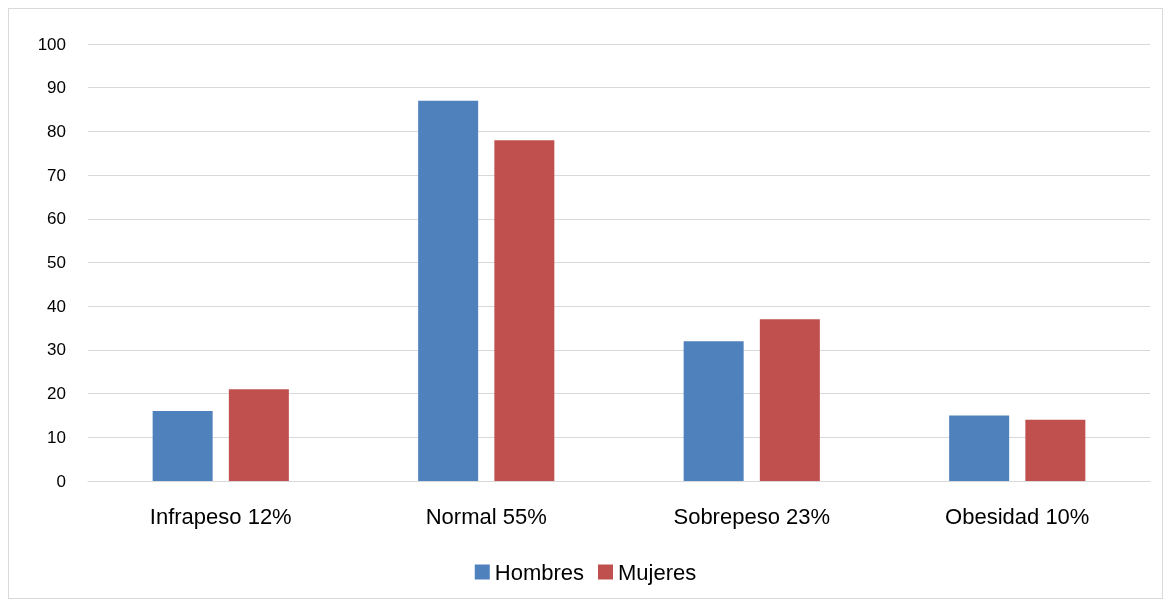  I want to click on y-tick-label: 20, so click(56, 394).